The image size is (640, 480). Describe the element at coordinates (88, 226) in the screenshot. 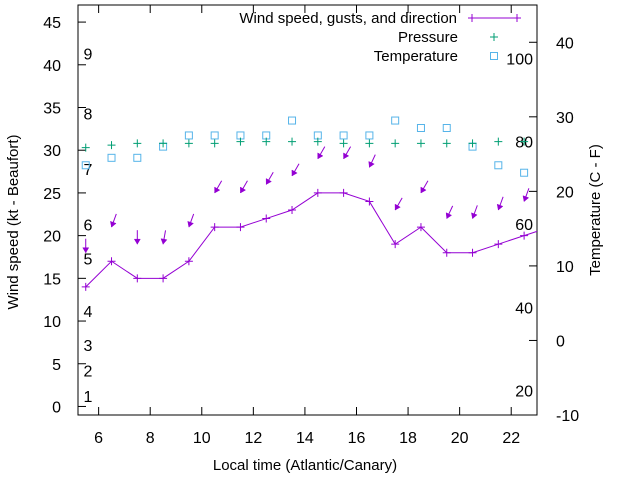

I see `beaufort-label: 6` at that location.